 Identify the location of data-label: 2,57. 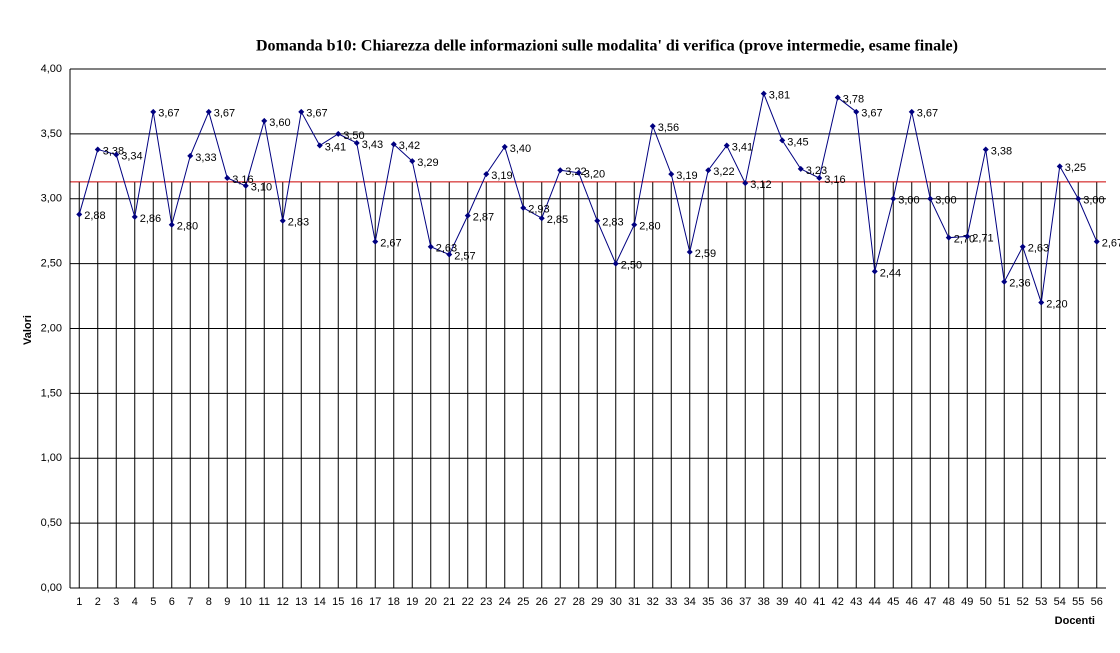
(464, 256).